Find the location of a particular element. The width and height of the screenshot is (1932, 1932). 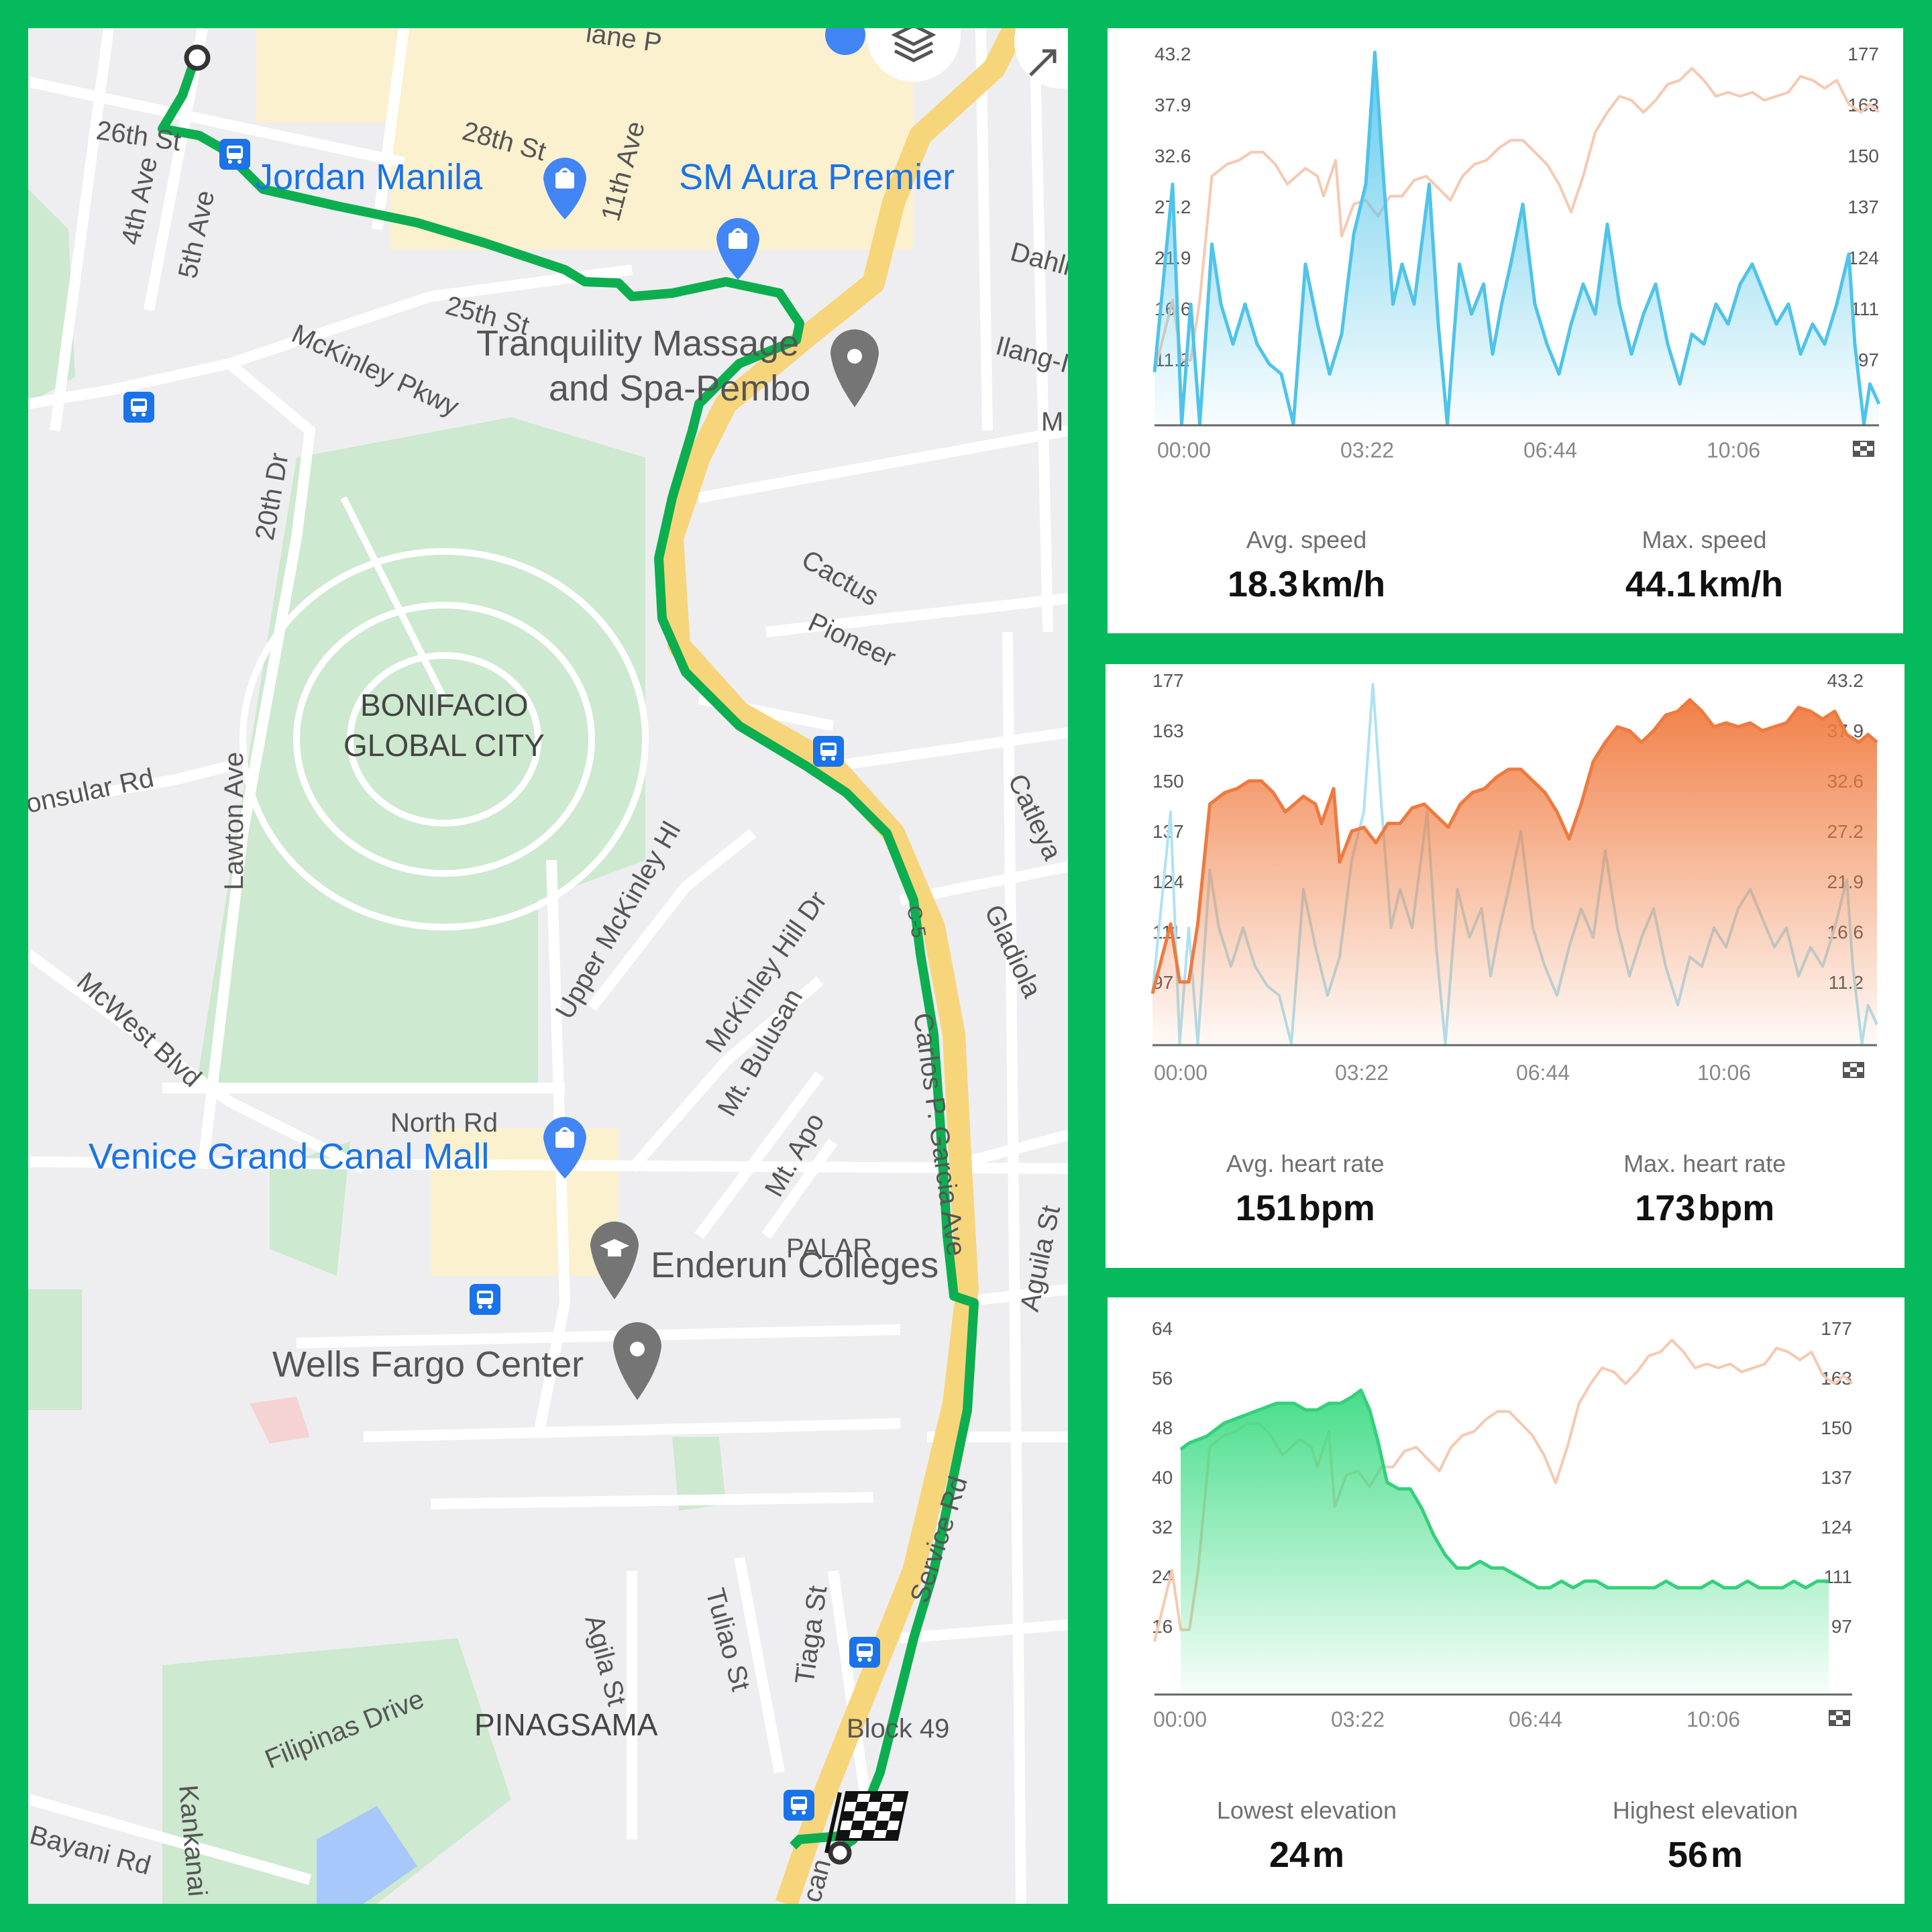

max-speed-stat: Max. speed 44.1km/h is located at coordinates (1704, 565).